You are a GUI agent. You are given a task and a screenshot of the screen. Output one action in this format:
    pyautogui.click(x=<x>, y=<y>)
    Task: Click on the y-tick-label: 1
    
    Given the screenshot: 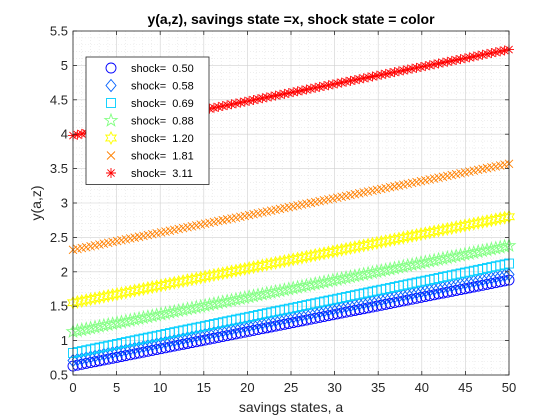 What is the action you would take?
    pyautogui.click(x=64, y=340)
    